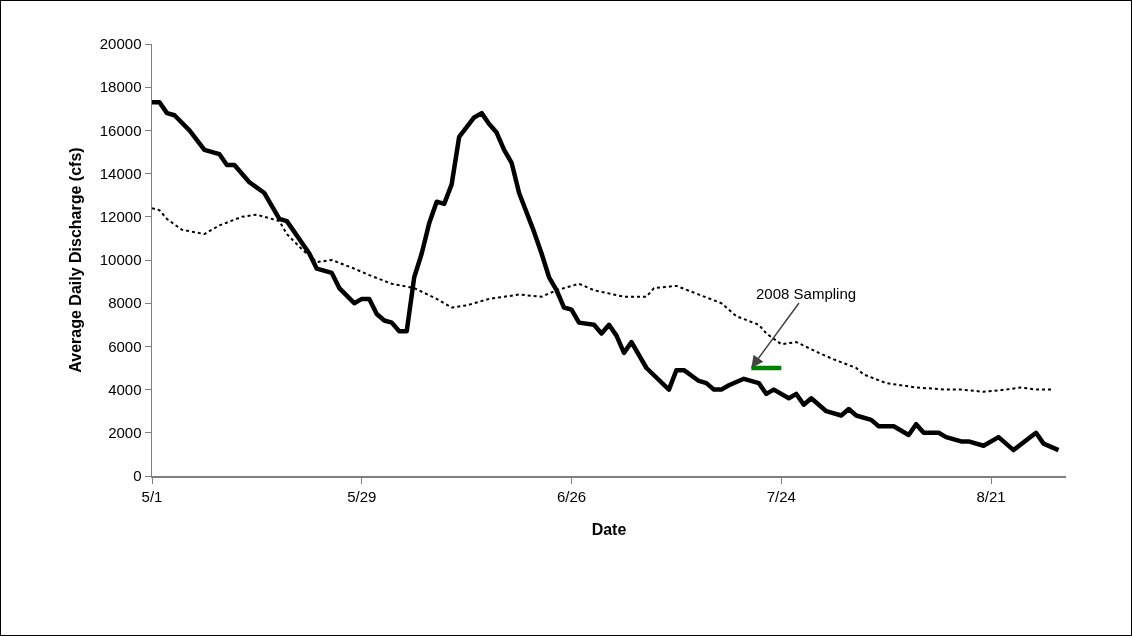 The height and width of the screenshot is (636, 1132). Describe the element at coordinates (991, 496) in the screenshot. I see `x-tick-label: 8/21` at that location.